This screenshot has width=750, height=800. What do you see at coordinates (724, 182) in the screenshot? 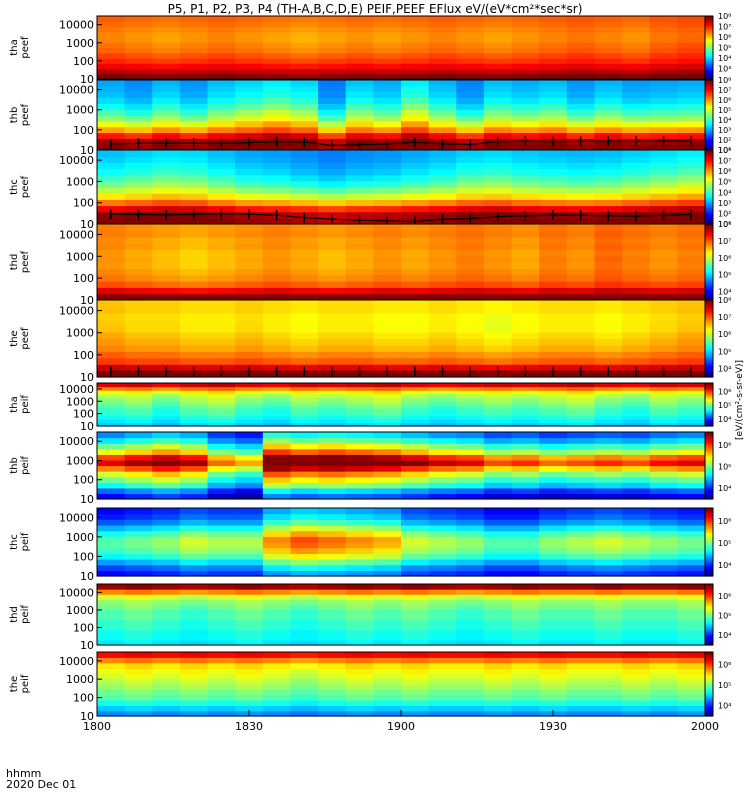
I see `colorbar-tick-label: 10⁵` at bounding box center [724, 182].